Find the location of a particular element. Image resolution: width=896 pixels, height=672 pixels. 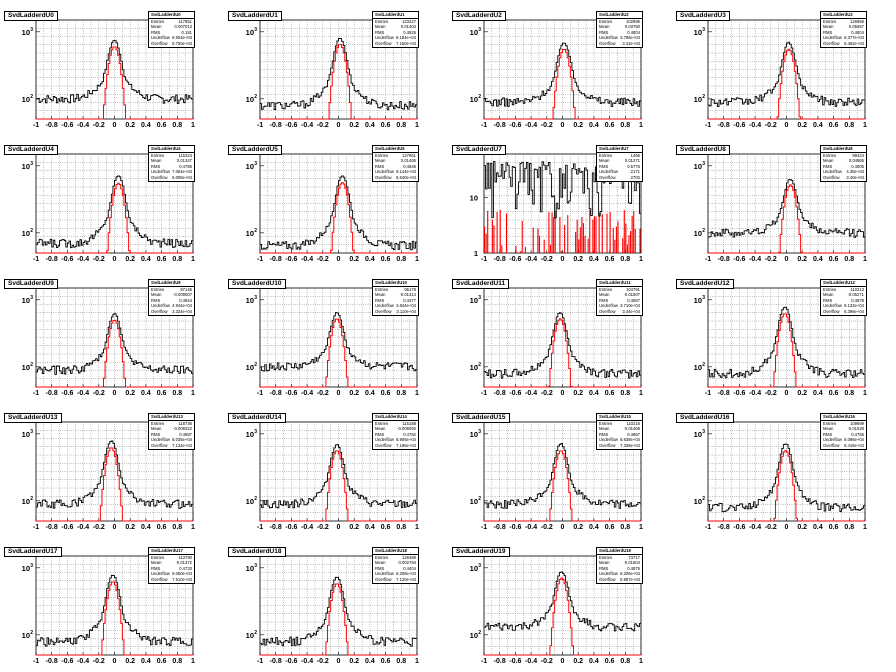

x-tick-label: -1 is located at coordinates (484, 125).